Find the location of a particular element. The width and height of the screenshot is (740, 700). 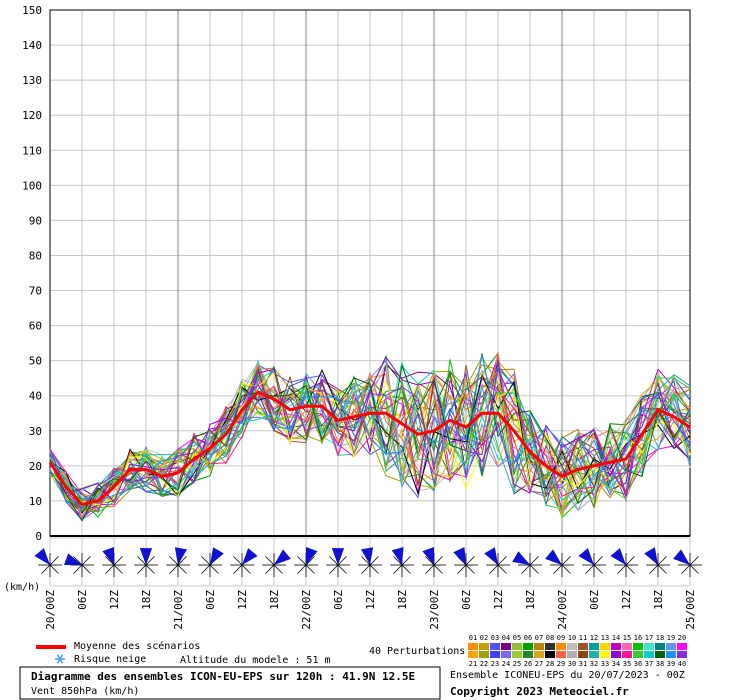

x-tick-label: 21/00Z is located at coordinates (178, 610).